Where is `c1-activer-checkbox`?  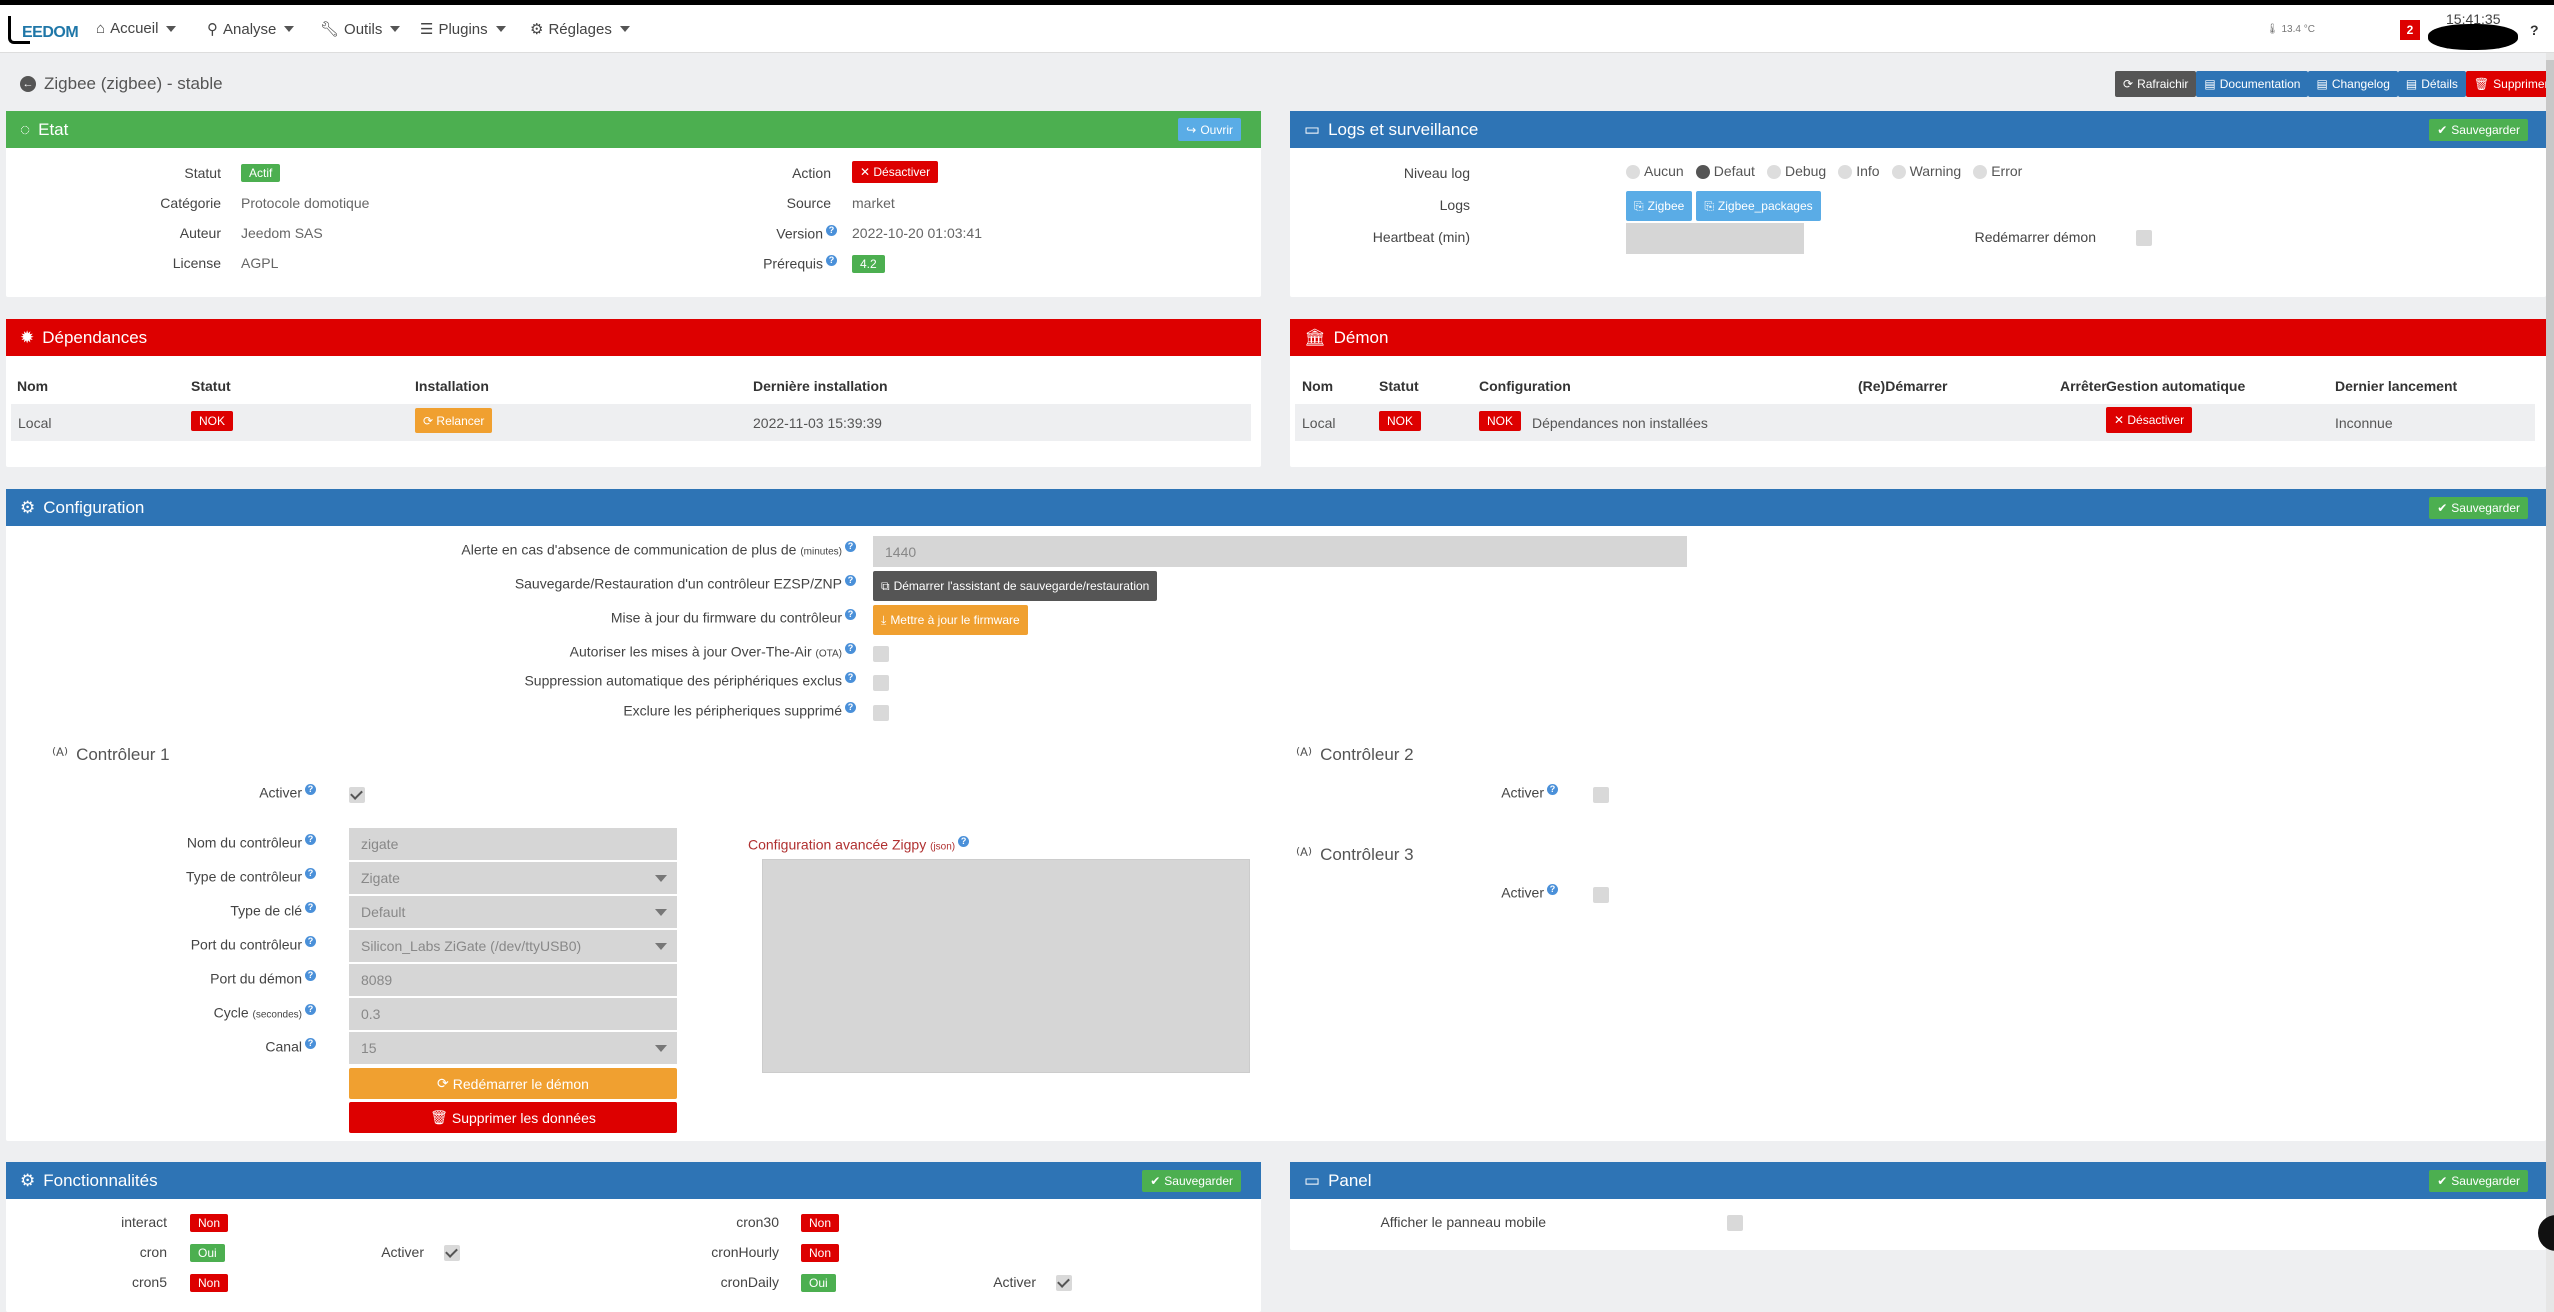
c1-activer-checkbox is located at coordinates (357, 795).